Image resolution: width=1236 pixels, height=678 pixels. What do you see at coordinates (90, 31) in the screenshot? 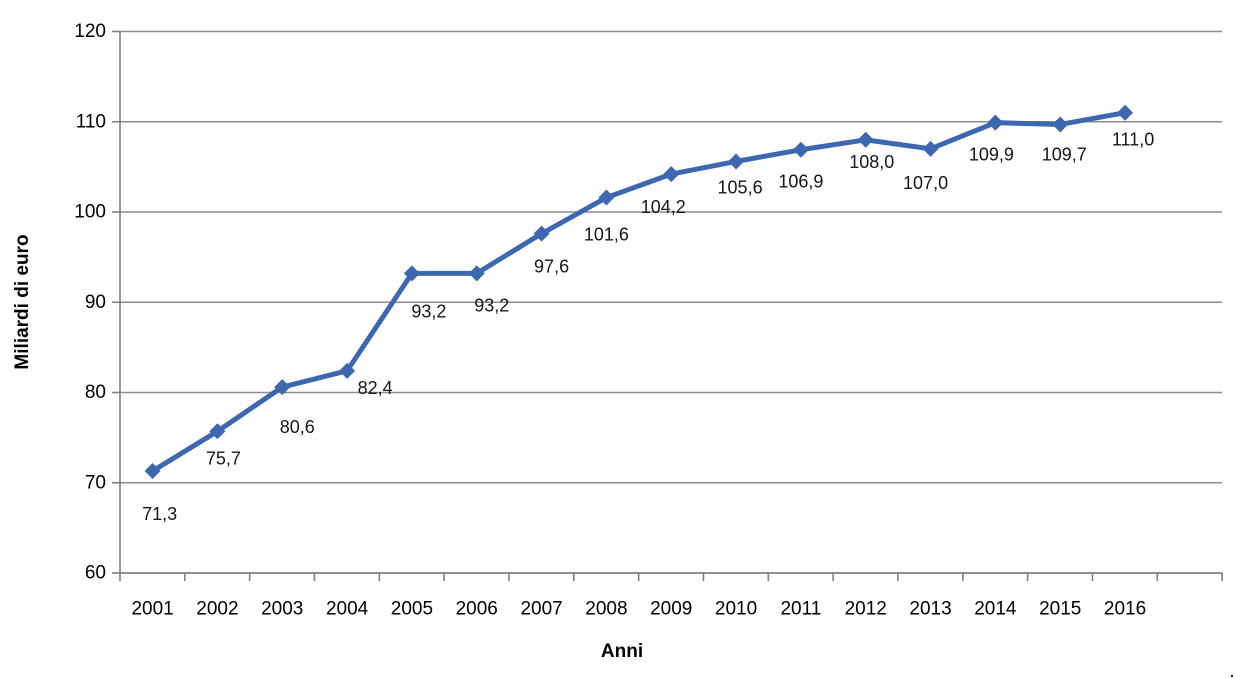
I see `y-tick-label: 120` at bounding box center [90, 31].